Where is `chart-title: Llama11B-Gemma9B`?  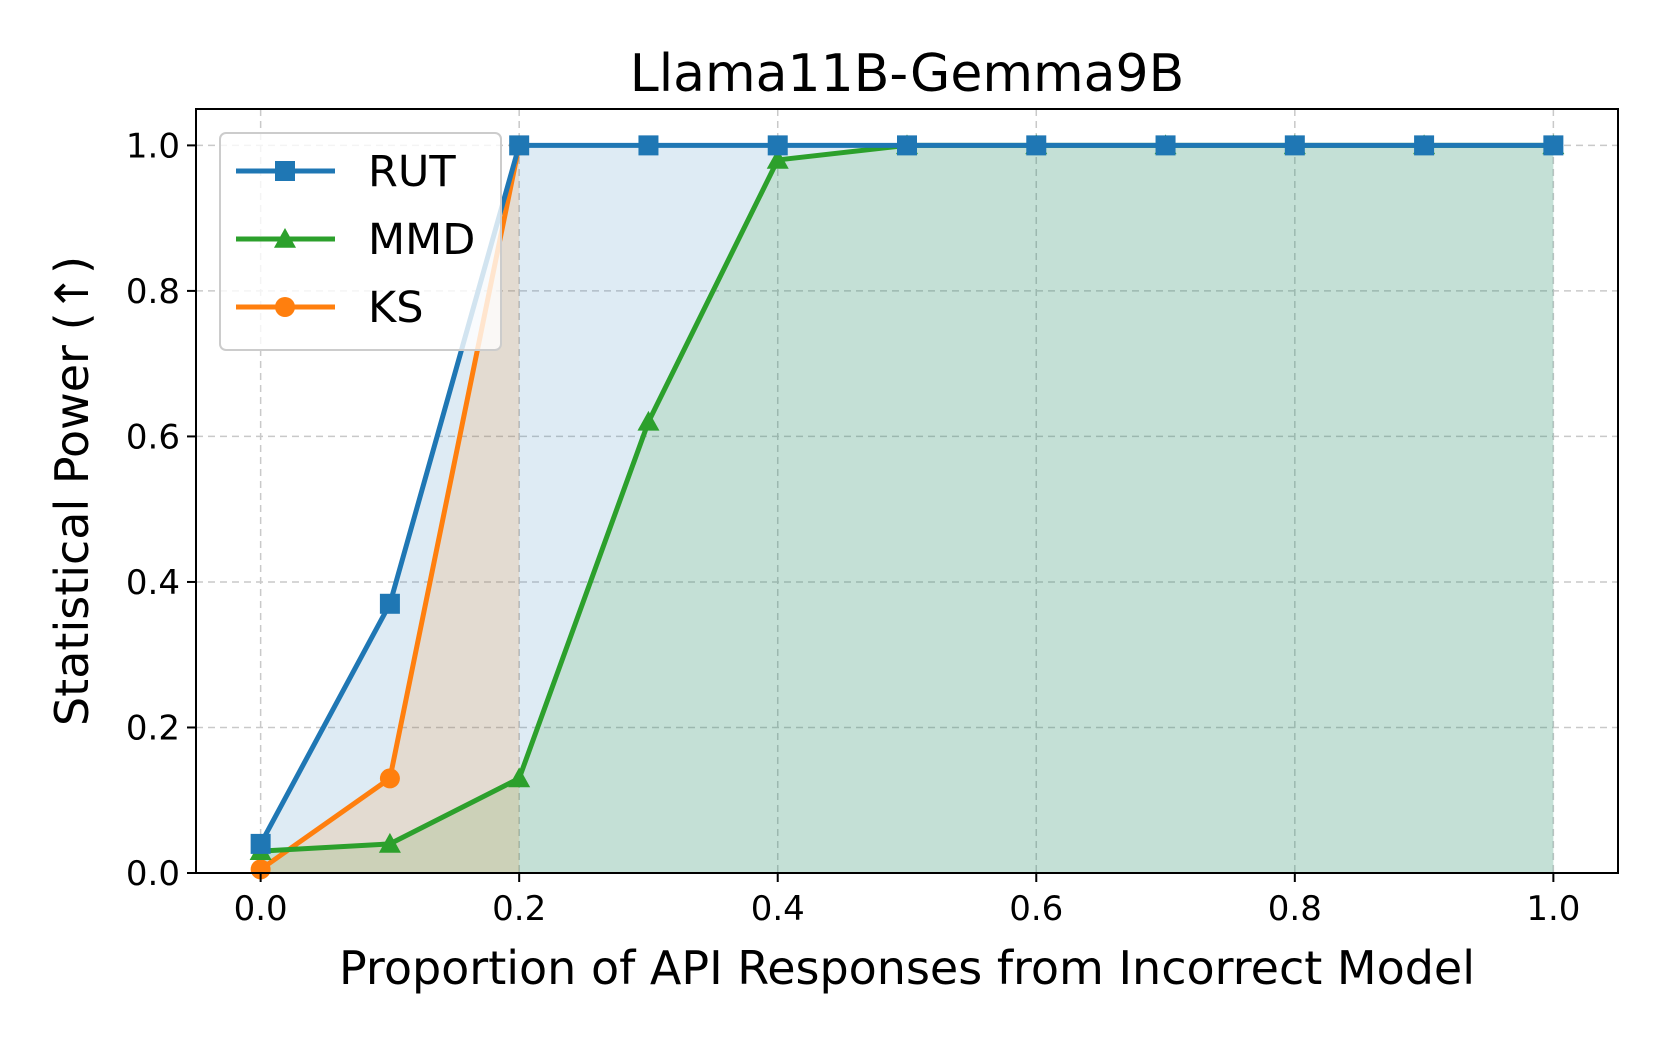
chart-title: Llama11B-Gemma9B is located at coordinates (907, 74).